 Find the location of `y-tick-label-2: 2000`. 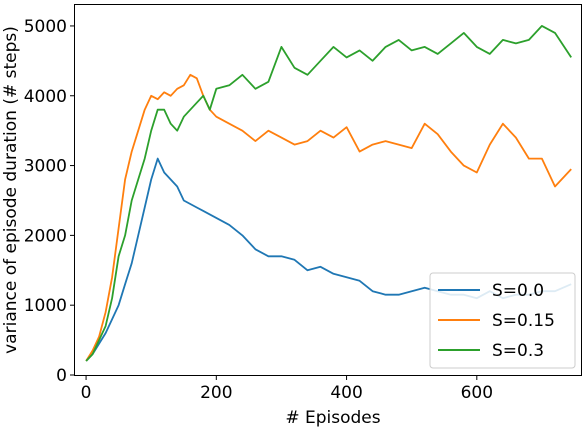

y-tick-label-2: 2000 is located at coordinates (45, 236).